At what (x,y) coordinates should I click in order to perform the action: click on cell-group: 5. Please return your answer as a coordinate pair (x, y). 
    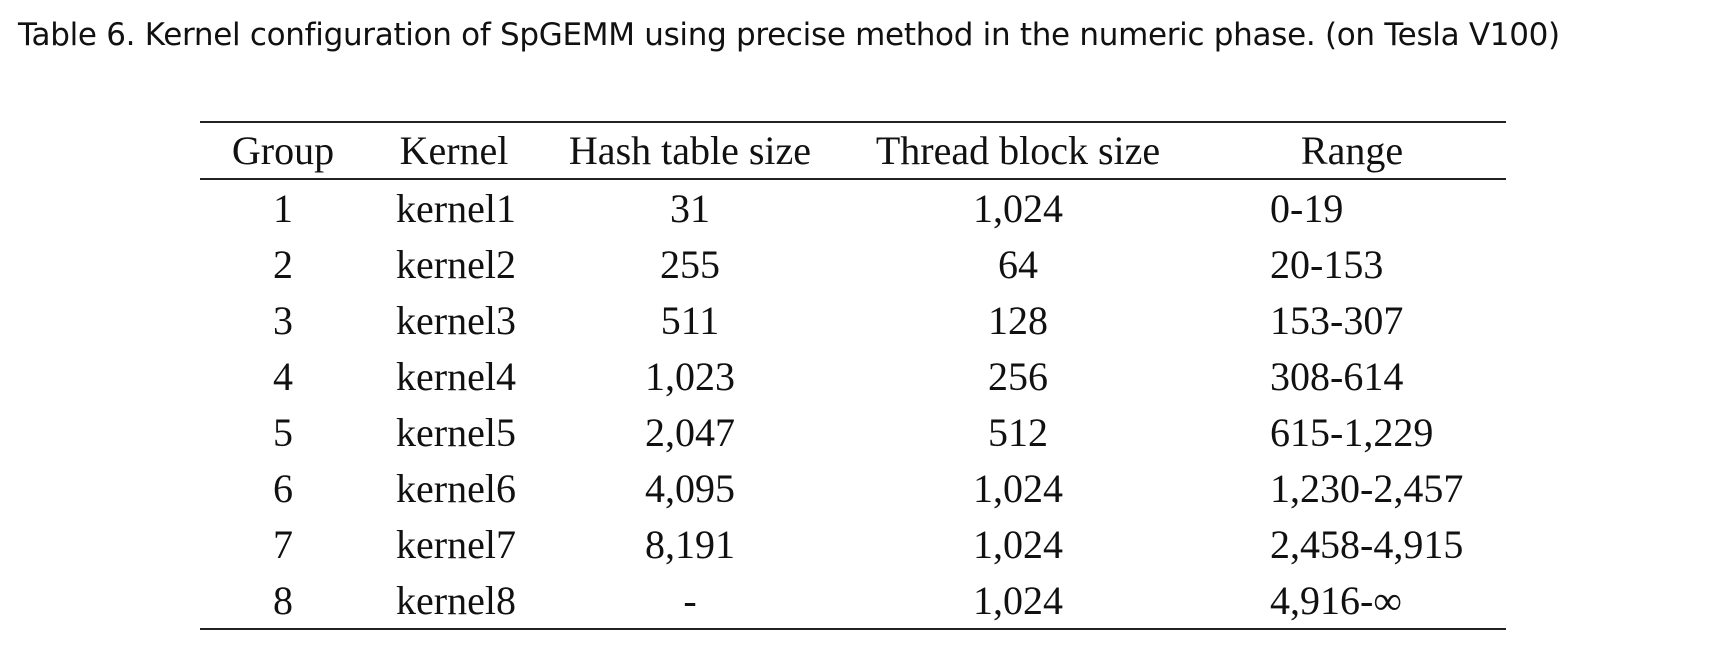
    Looking at the image, I should click on (283, 432).